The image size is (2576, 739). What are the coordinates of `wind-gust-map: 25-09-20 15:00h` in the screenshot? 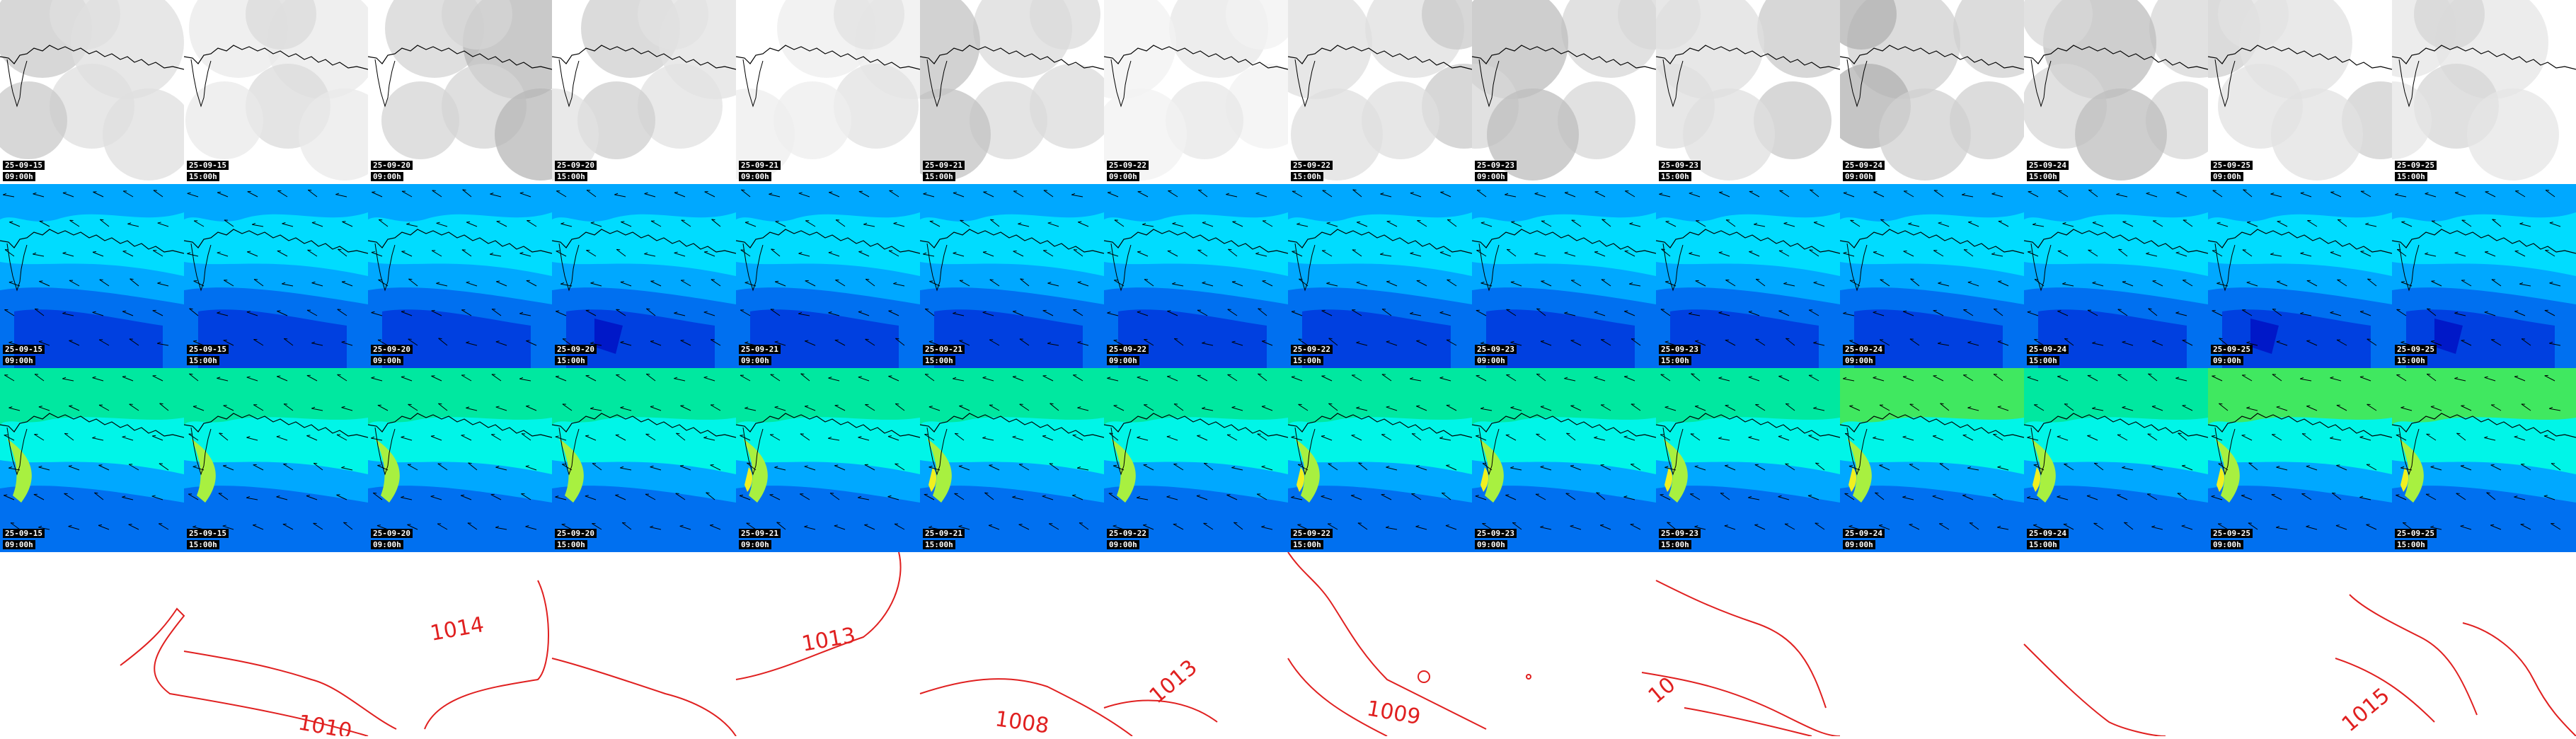 It's located at (644, 460).